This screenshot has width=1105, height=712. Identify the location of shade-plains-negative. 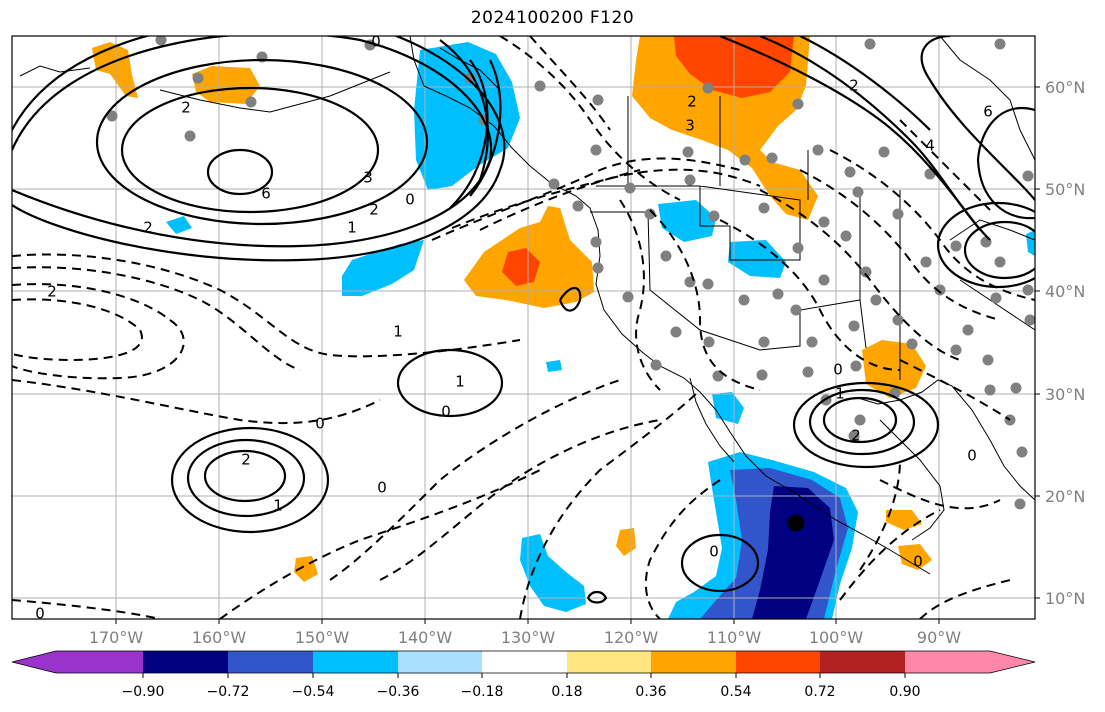
(757, 259).